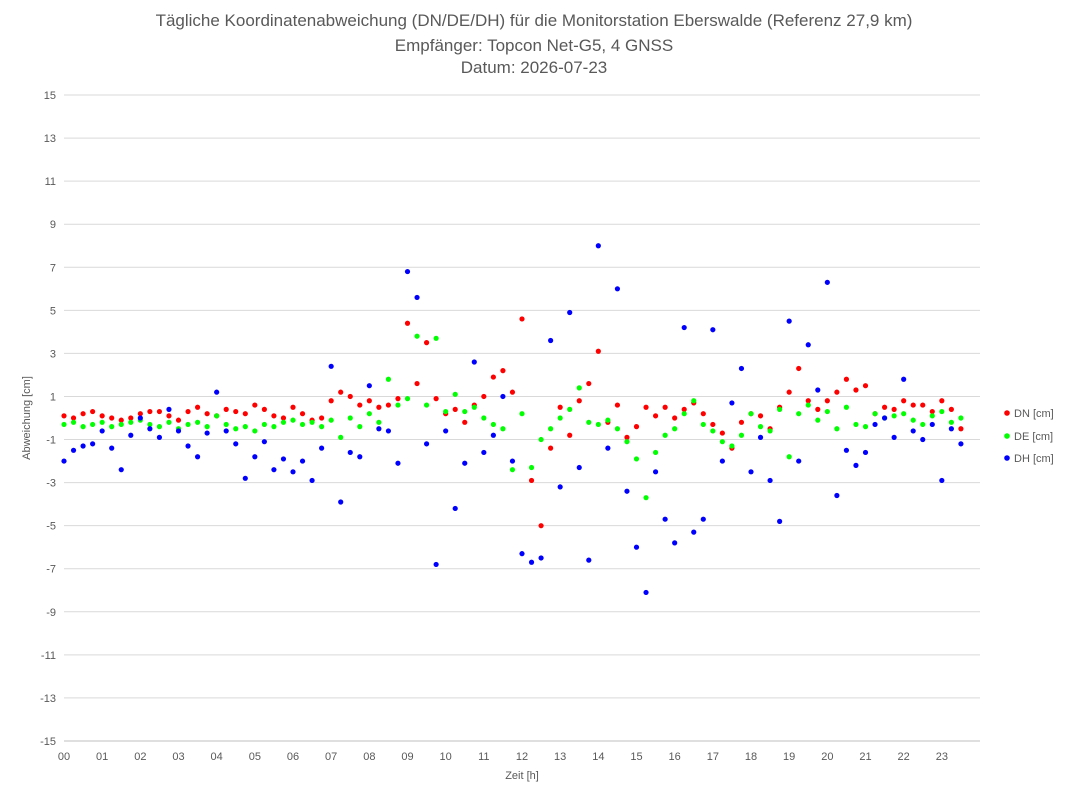 The image size is (1068, 801). I want to click on x-tick-label: 22, so click(904, 757).